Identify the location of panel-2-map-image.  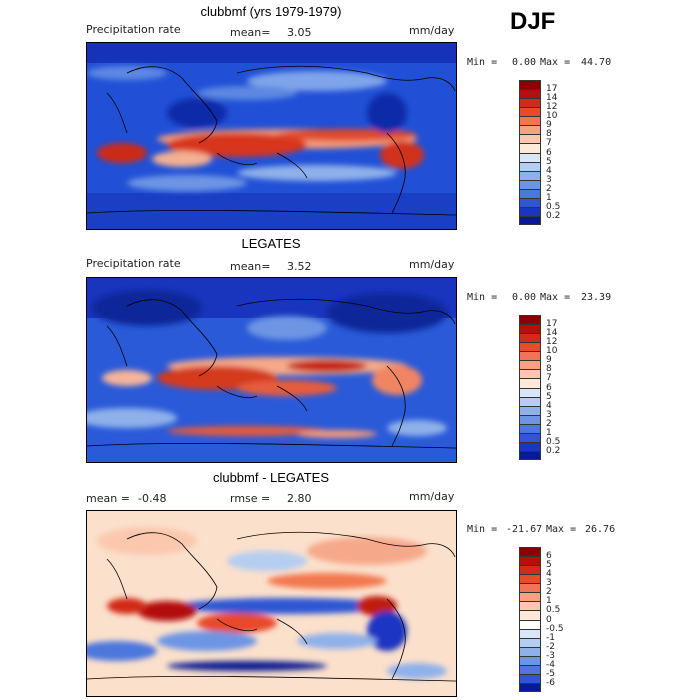
(271, 370).